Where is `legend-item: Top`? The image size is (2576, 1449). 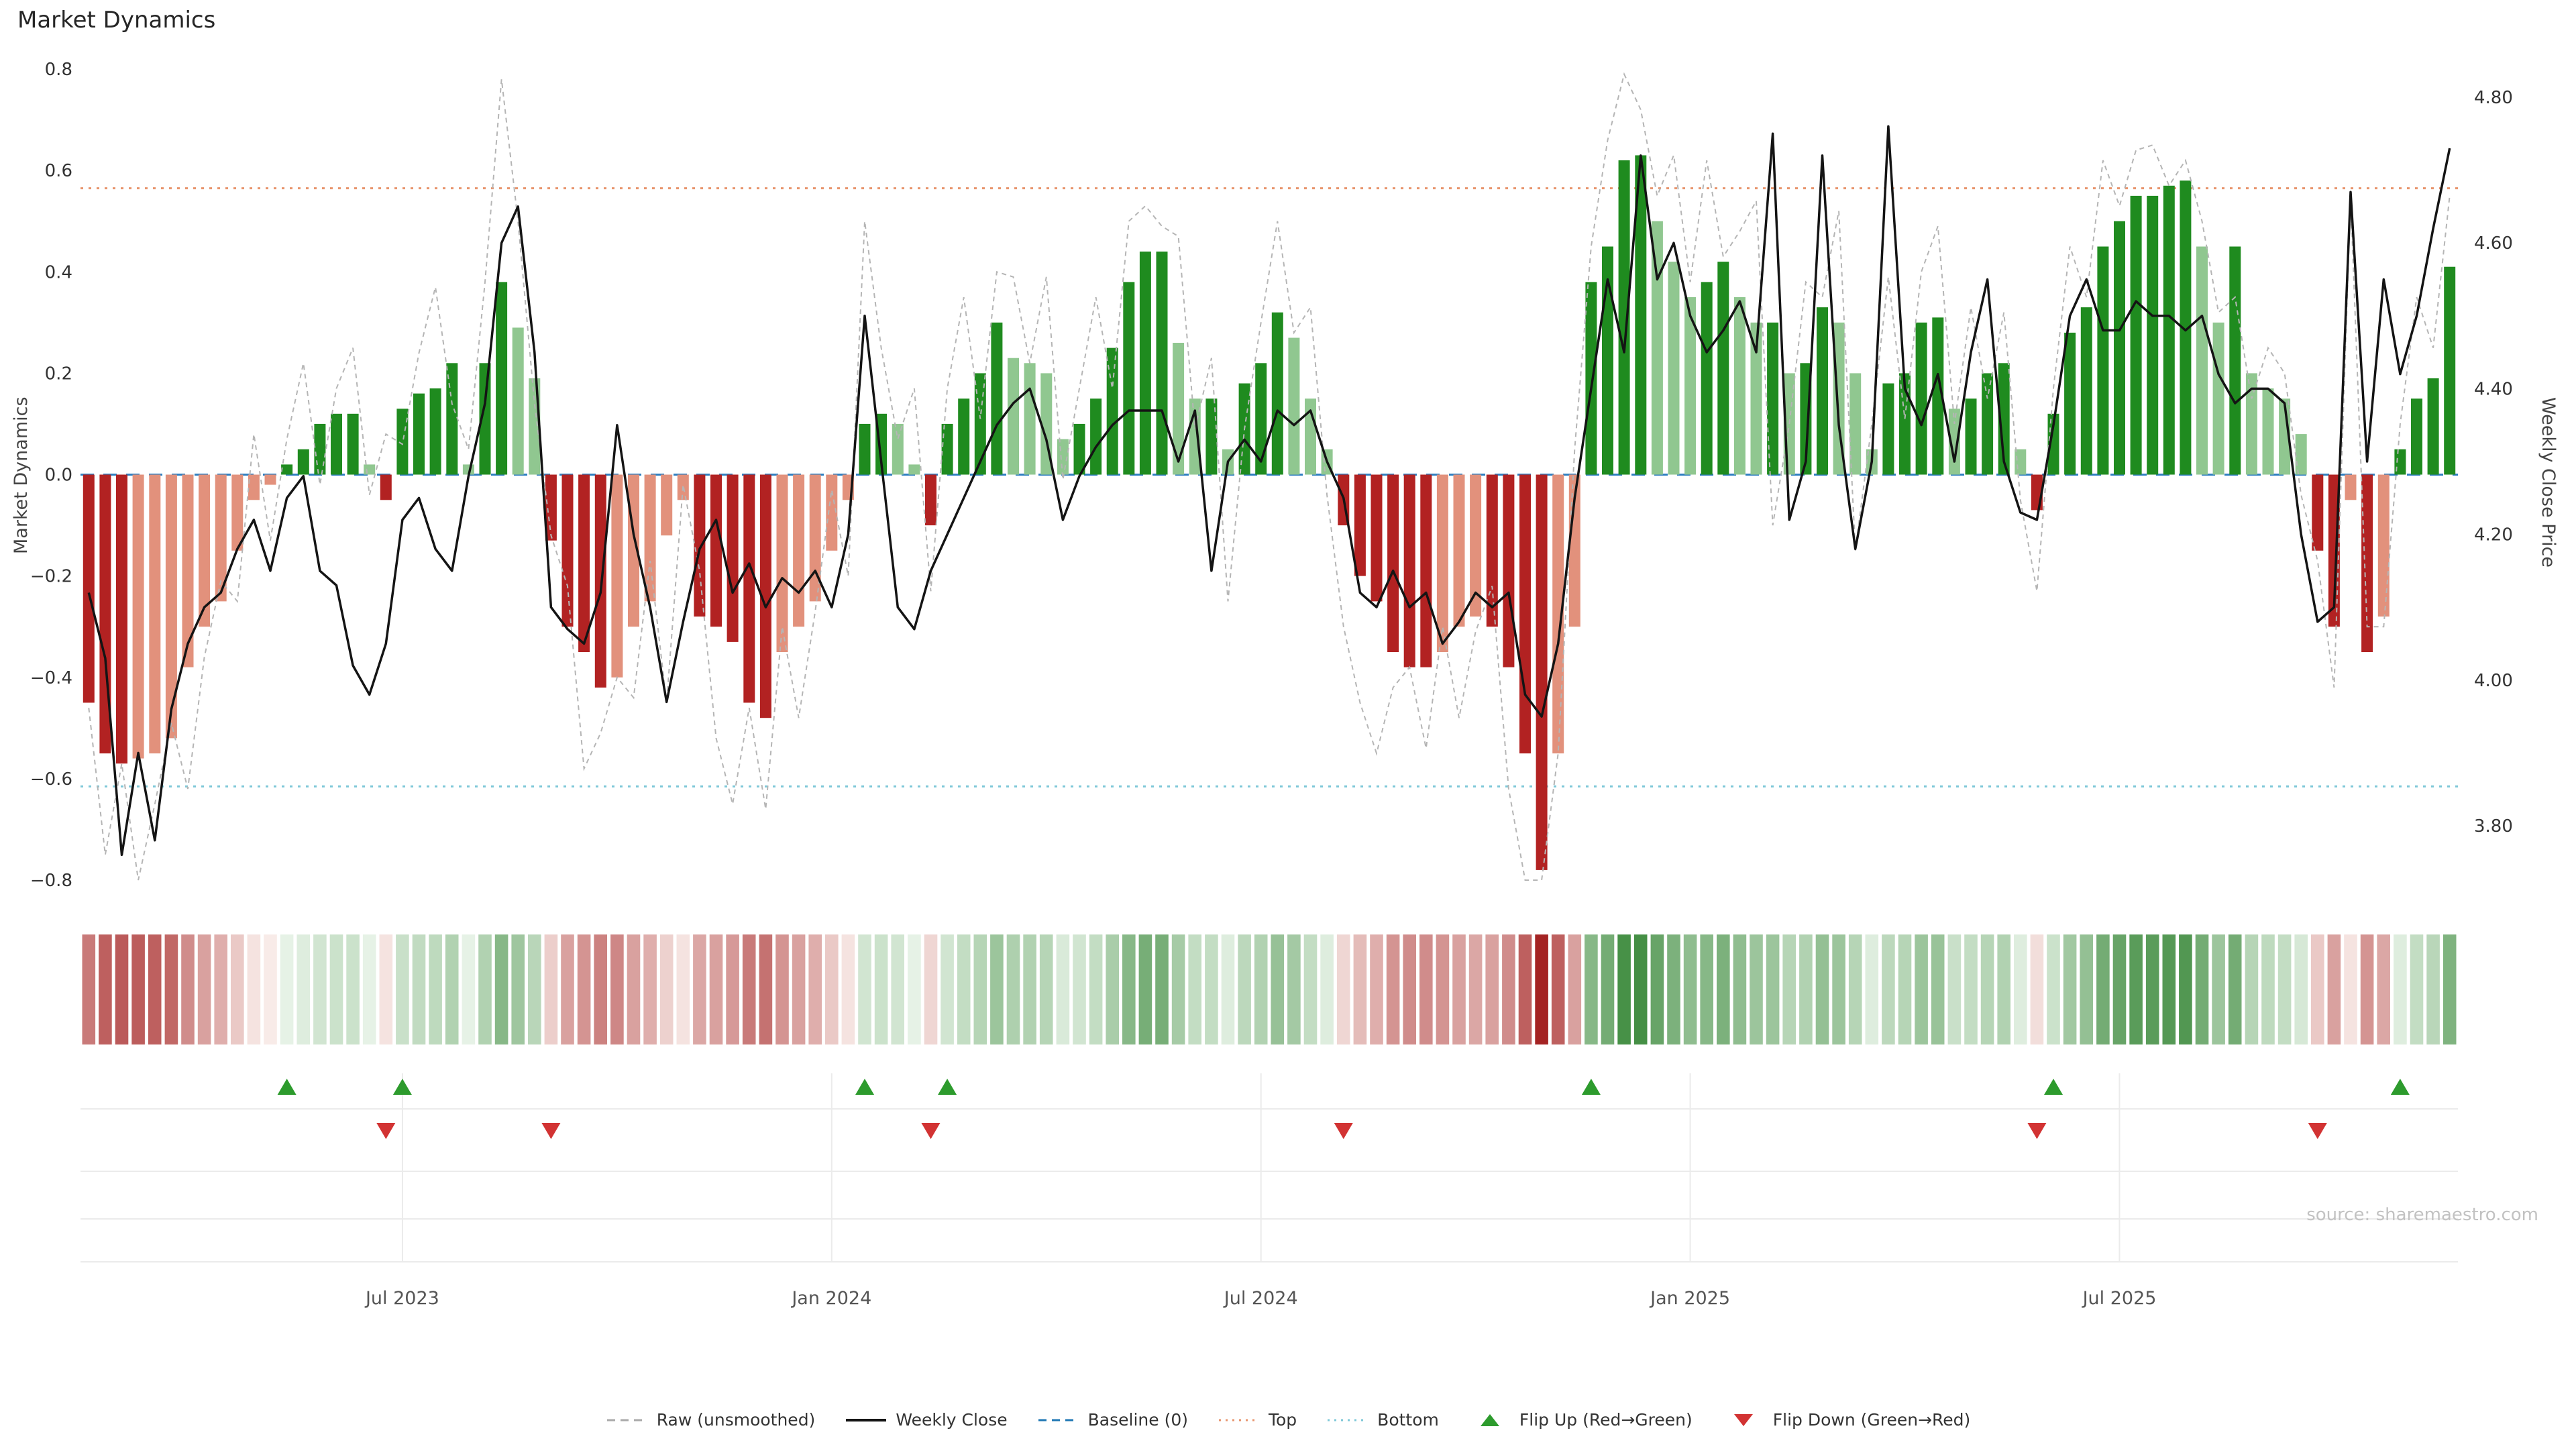
legend-item: Top is located at coordinates (1257, 1420).